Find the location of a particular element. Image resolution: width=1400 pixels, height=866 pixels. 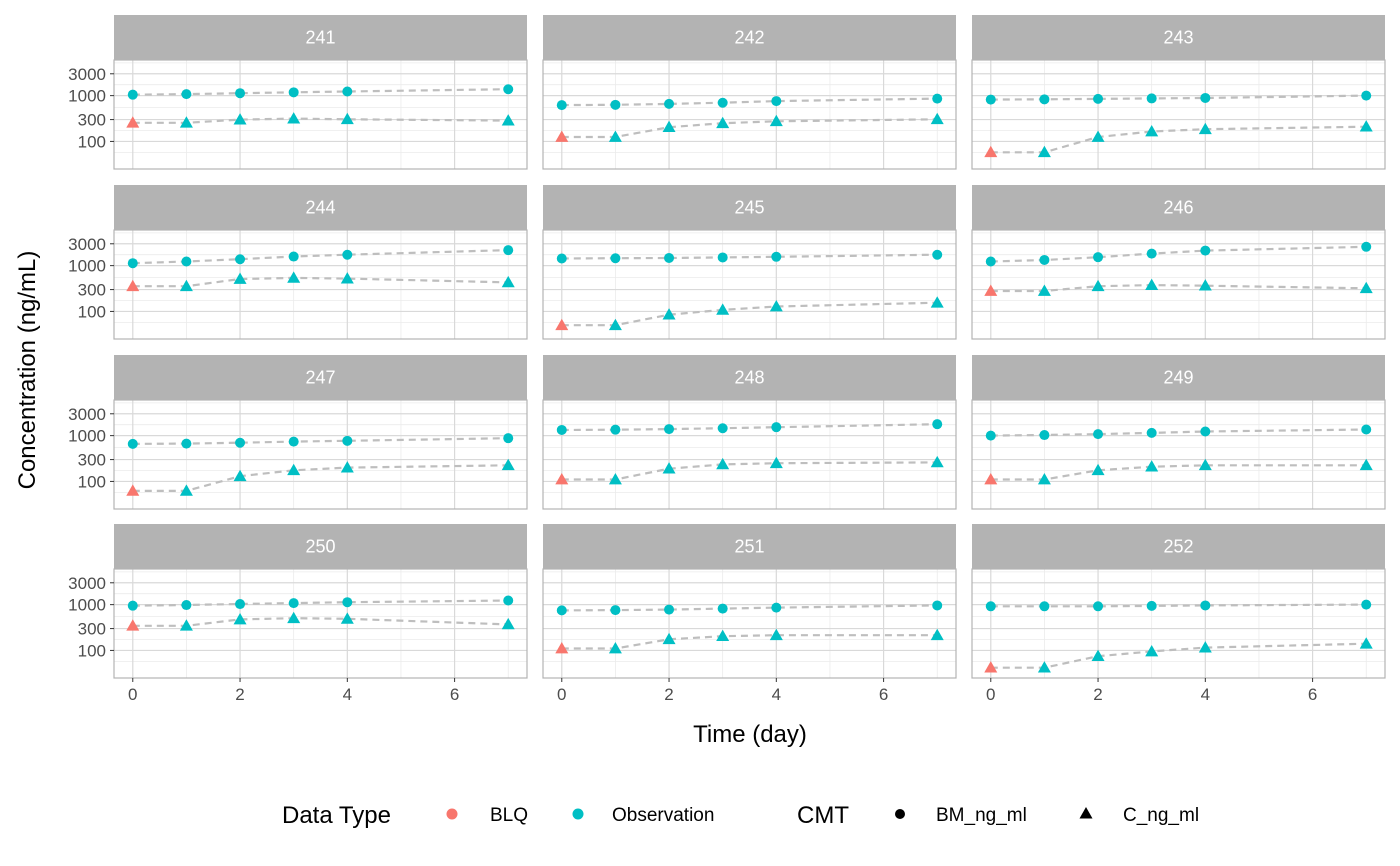

series-line-244-C_ng_ml is located at coordinates (320, 282).